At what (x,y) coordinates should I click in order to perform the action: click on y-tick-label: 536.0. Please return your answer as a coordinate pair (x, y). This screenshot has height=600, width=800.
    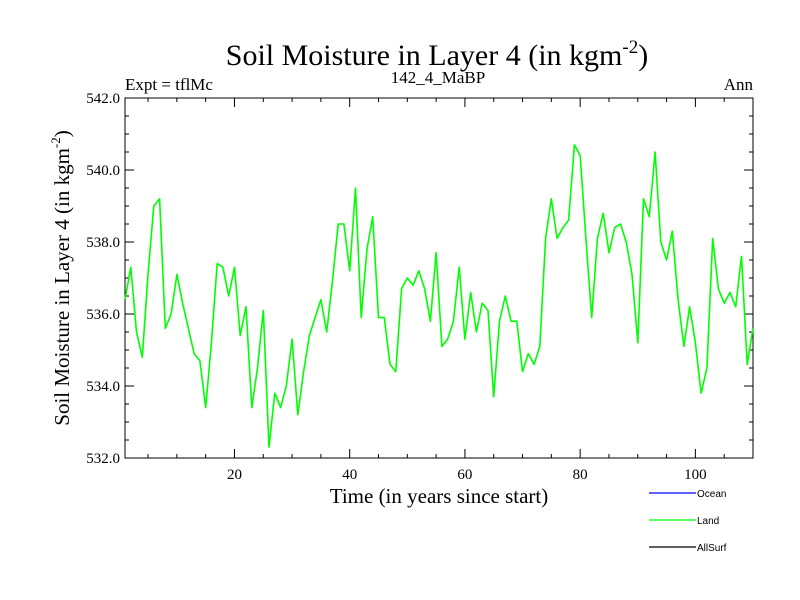
    Looking at the image, I should click on (103, 315).